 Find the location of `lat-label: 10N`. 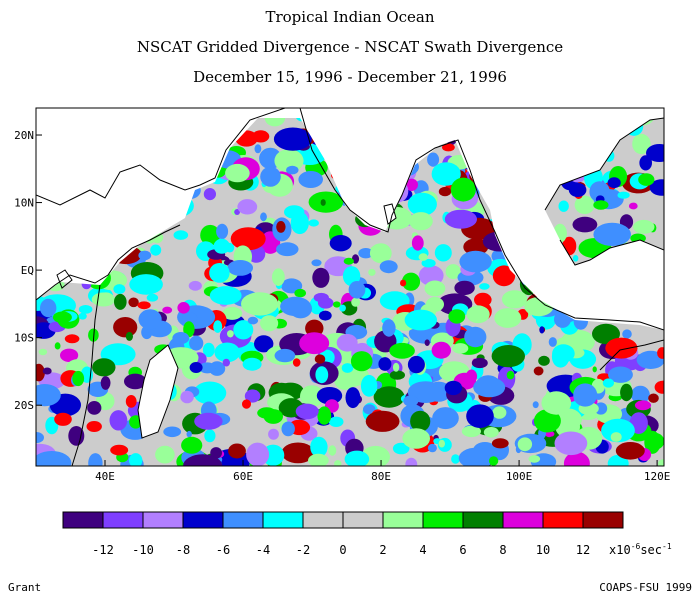

lat-label: 10N is located at coordinates (24, 203).